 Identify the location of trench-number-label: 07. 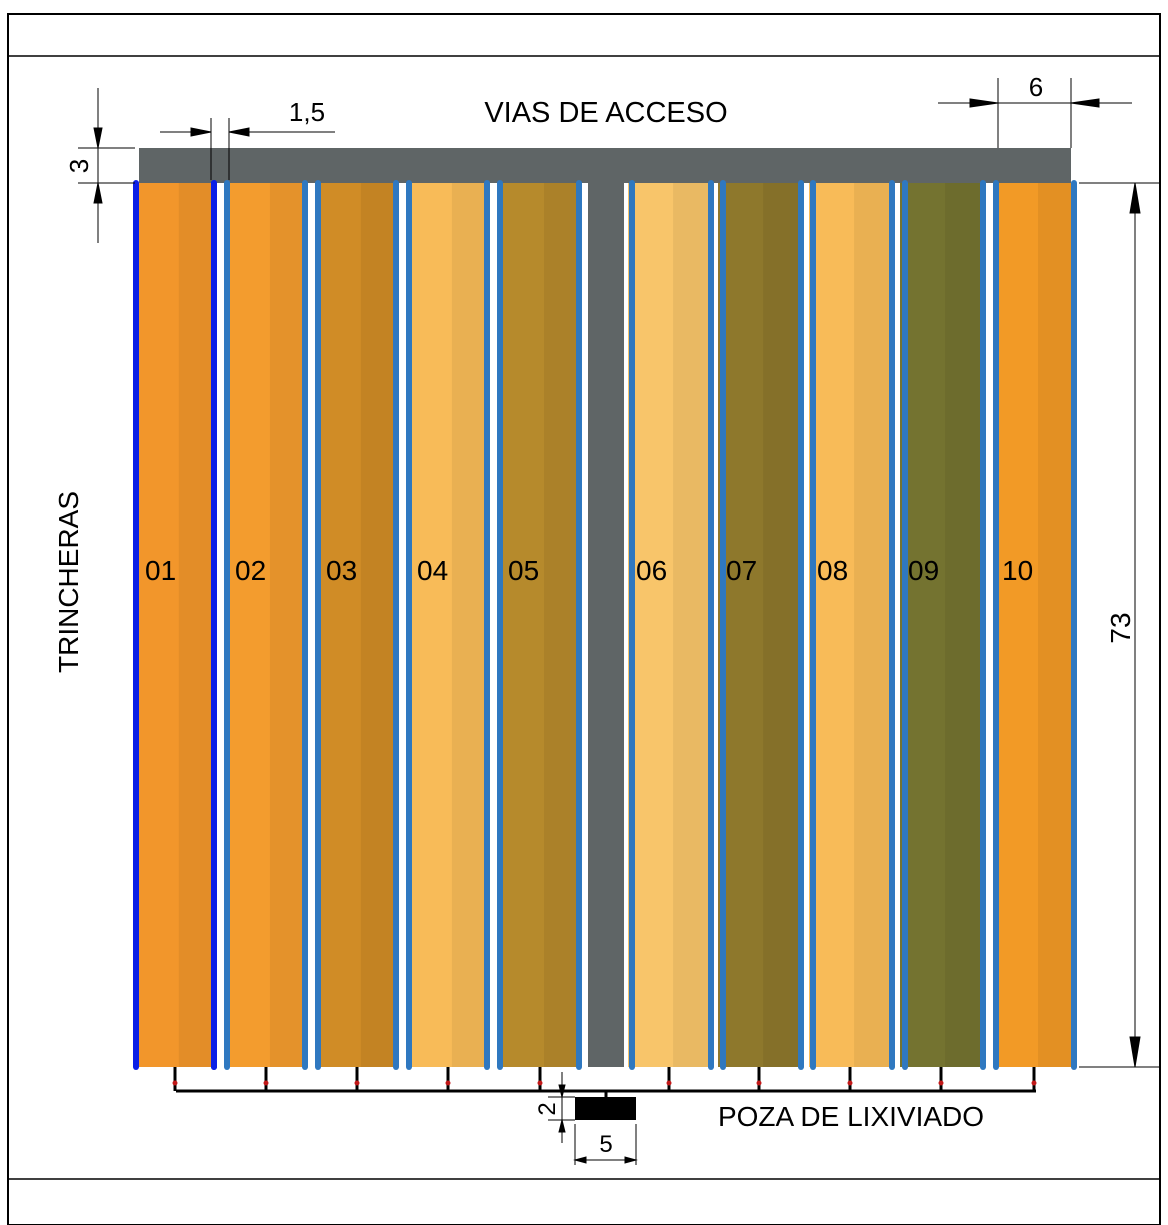
(741, 570).